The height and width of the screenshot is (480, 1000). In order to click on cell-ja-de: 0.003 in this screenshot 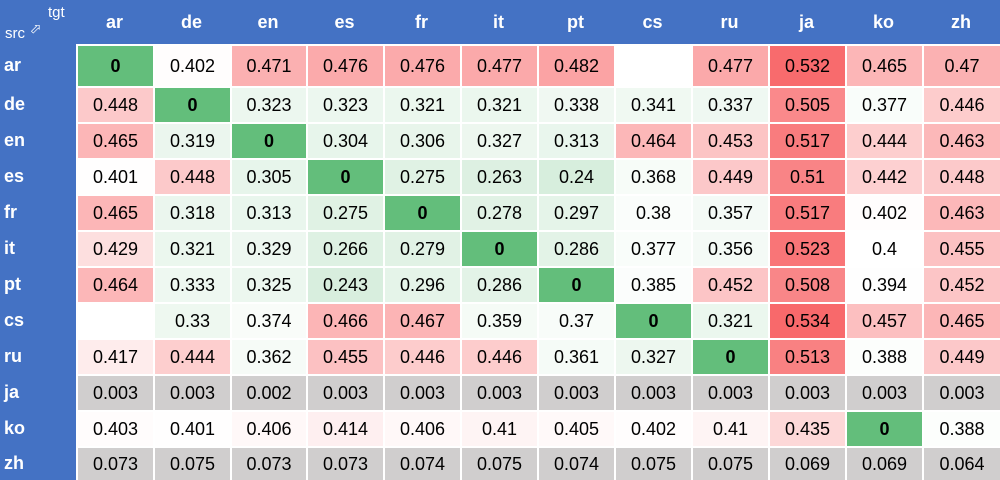, I will do `click(192, 393)`.